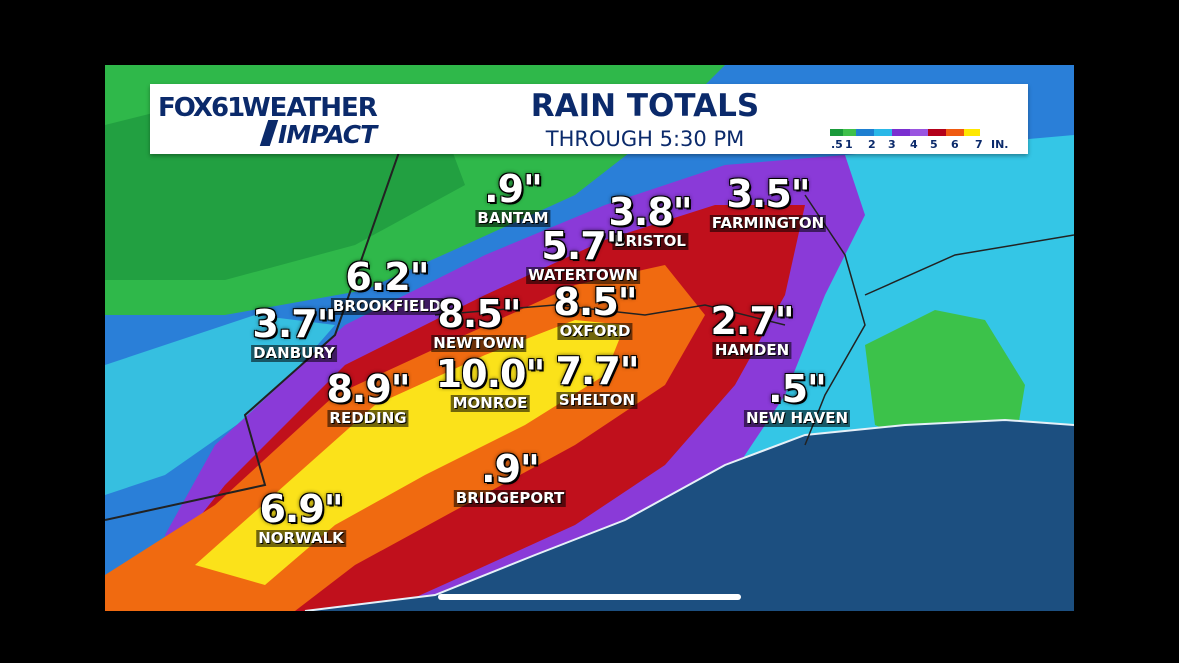 The image size is (1179, 663). I want to click on rain-total-value: 3.8", so click(650, 212).